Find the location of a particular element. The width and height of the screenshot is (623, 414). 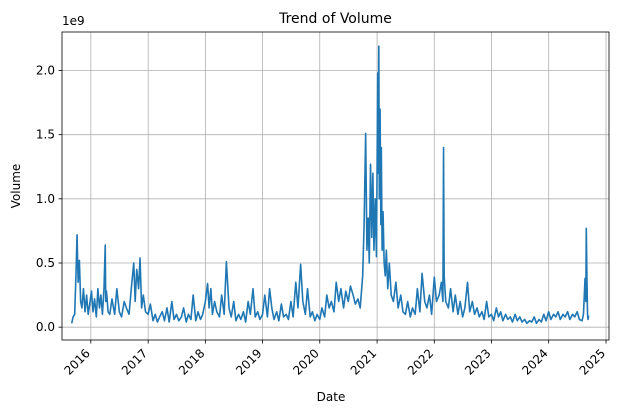

y-tick-label: 0.0 is located at coordinates (45, 327).